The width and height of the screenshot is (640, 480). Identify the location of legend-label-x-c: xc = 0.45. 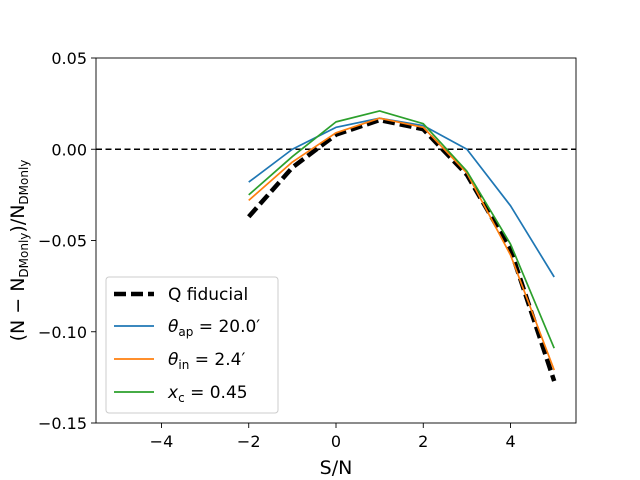
(207, 394).